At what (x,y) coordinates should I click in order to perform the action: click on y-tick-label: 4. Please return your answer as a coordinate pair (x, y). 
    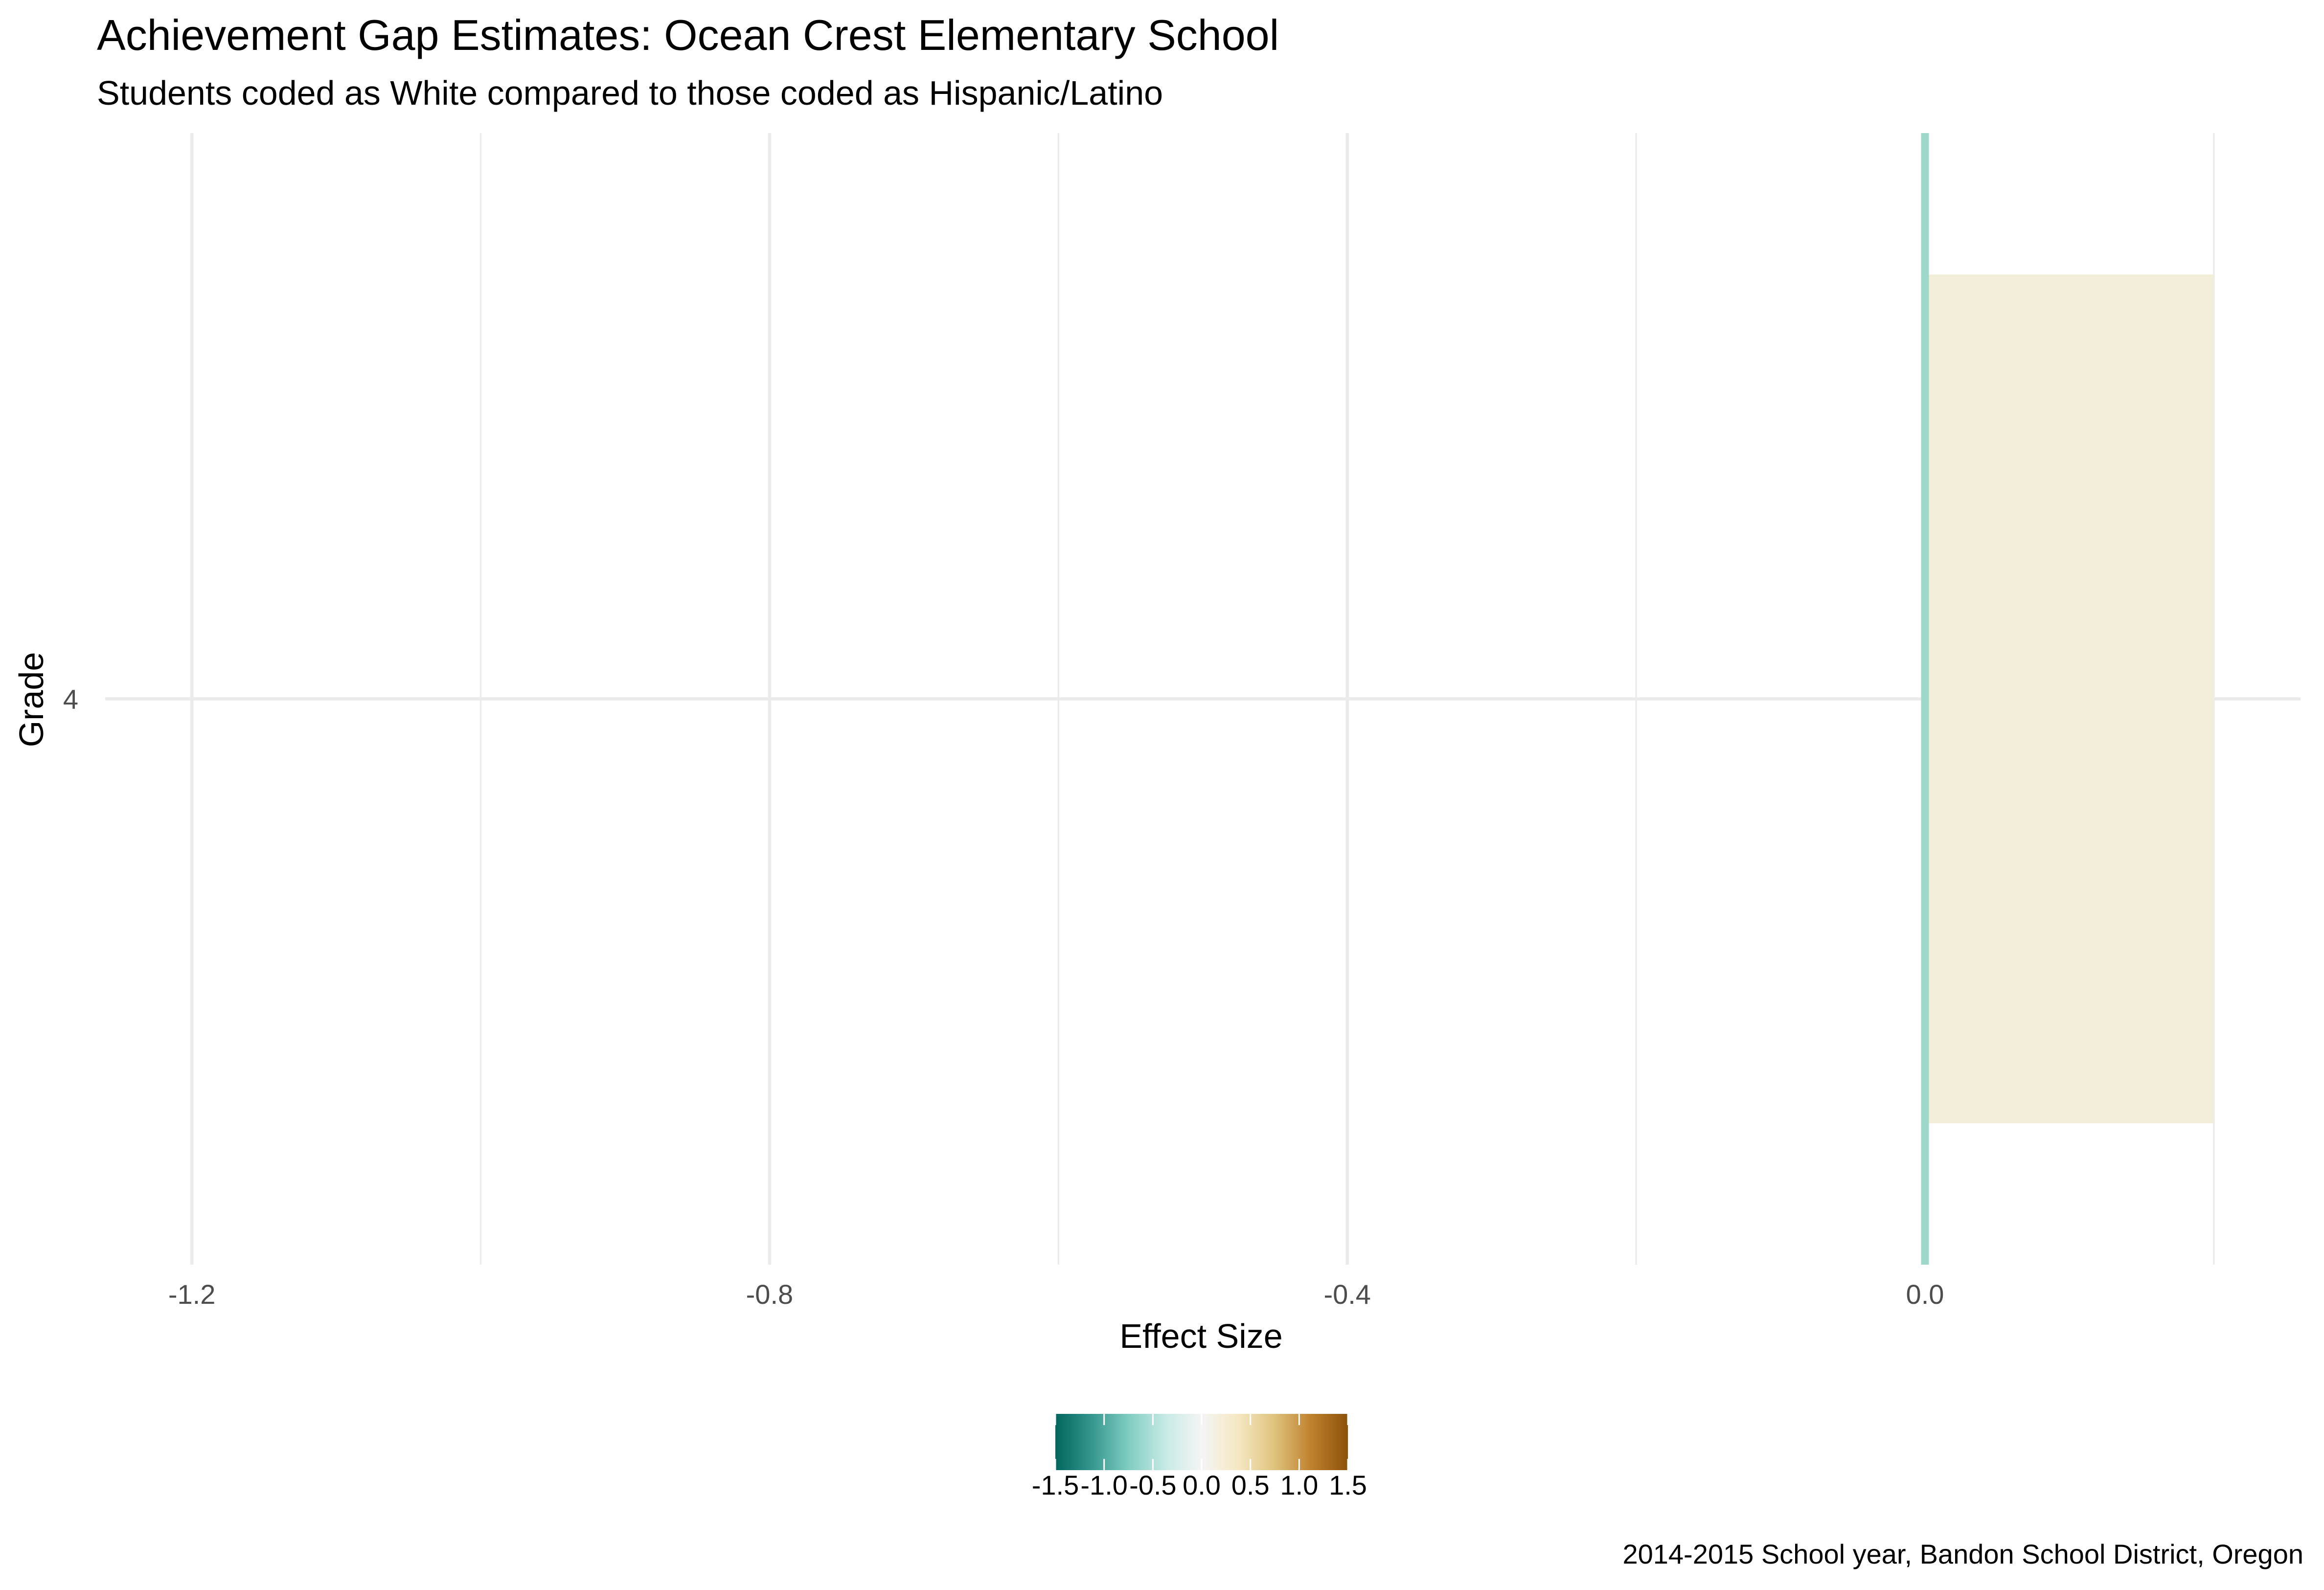
    Looking at the image, I should click on (70, 700).